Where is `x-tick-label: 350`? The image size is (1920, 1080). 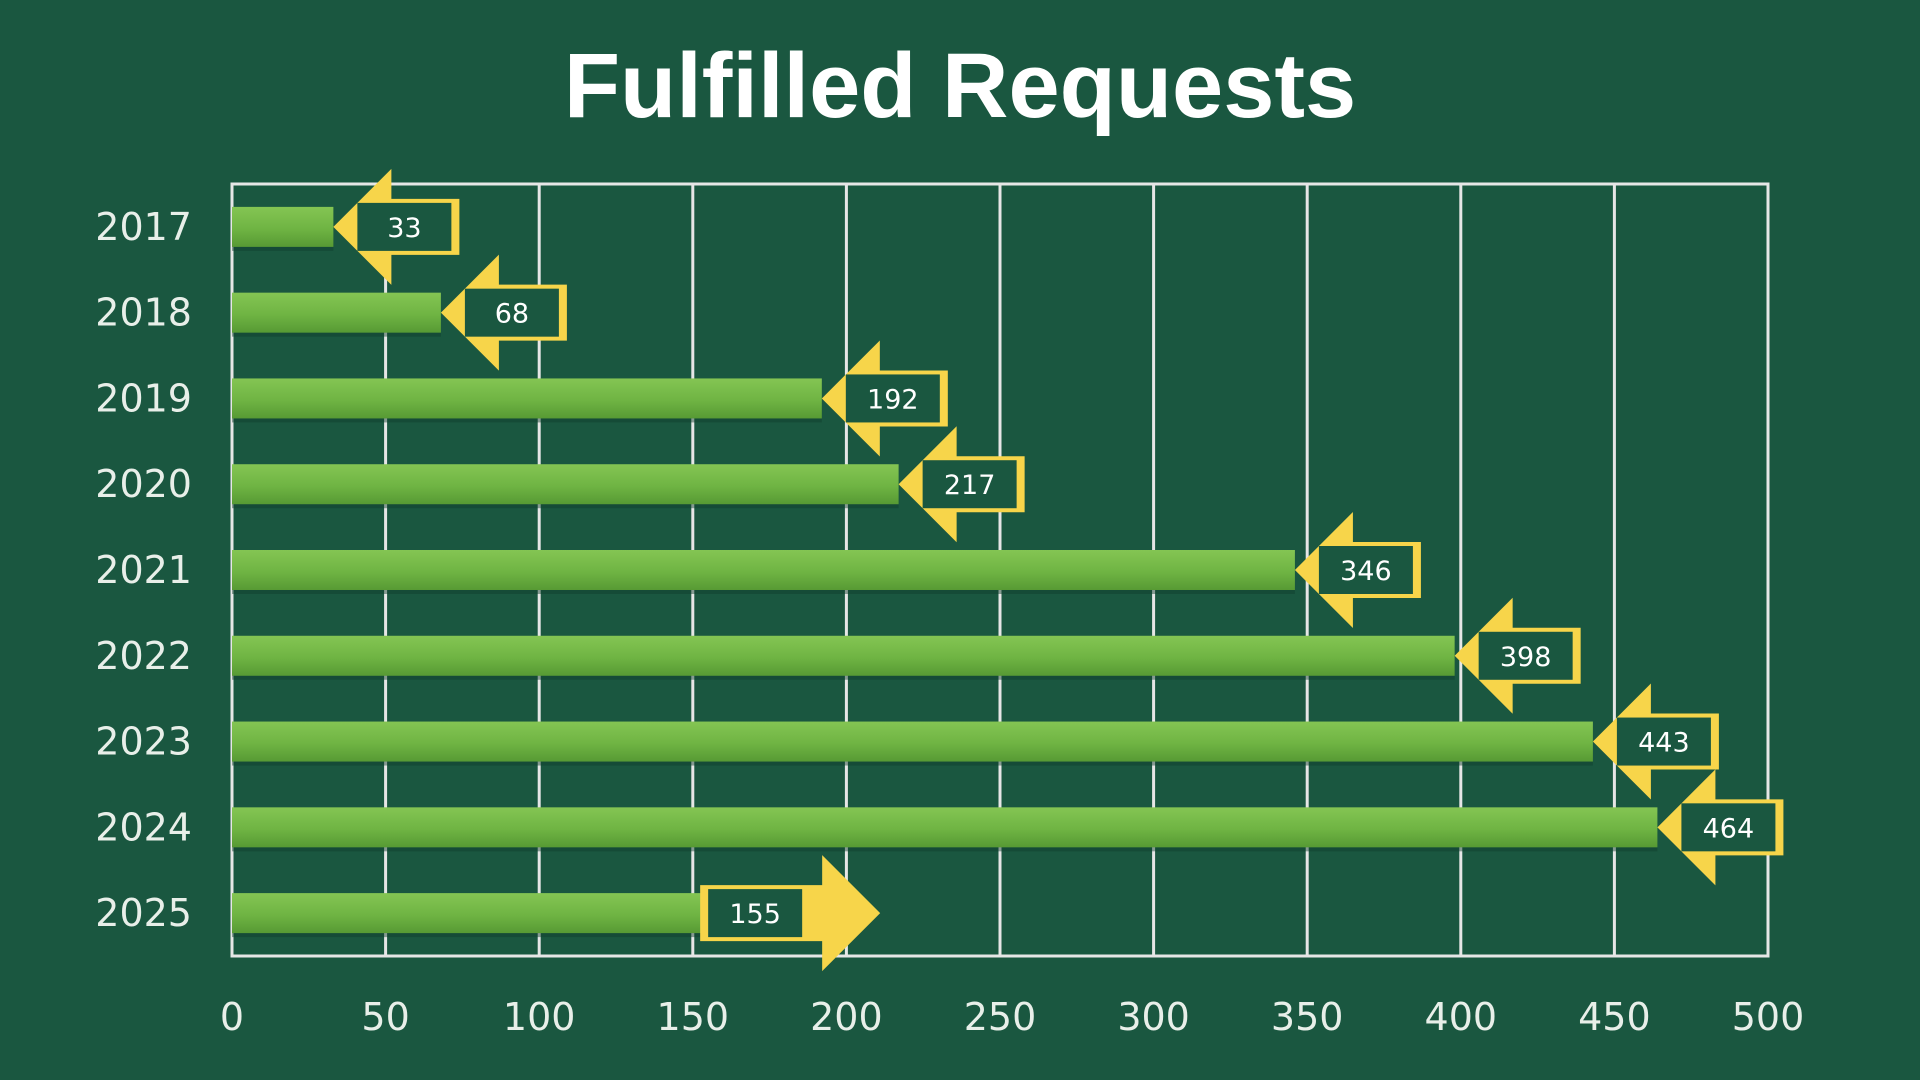
x-tick-label: 350 is located at coordinates (1307, 1017).